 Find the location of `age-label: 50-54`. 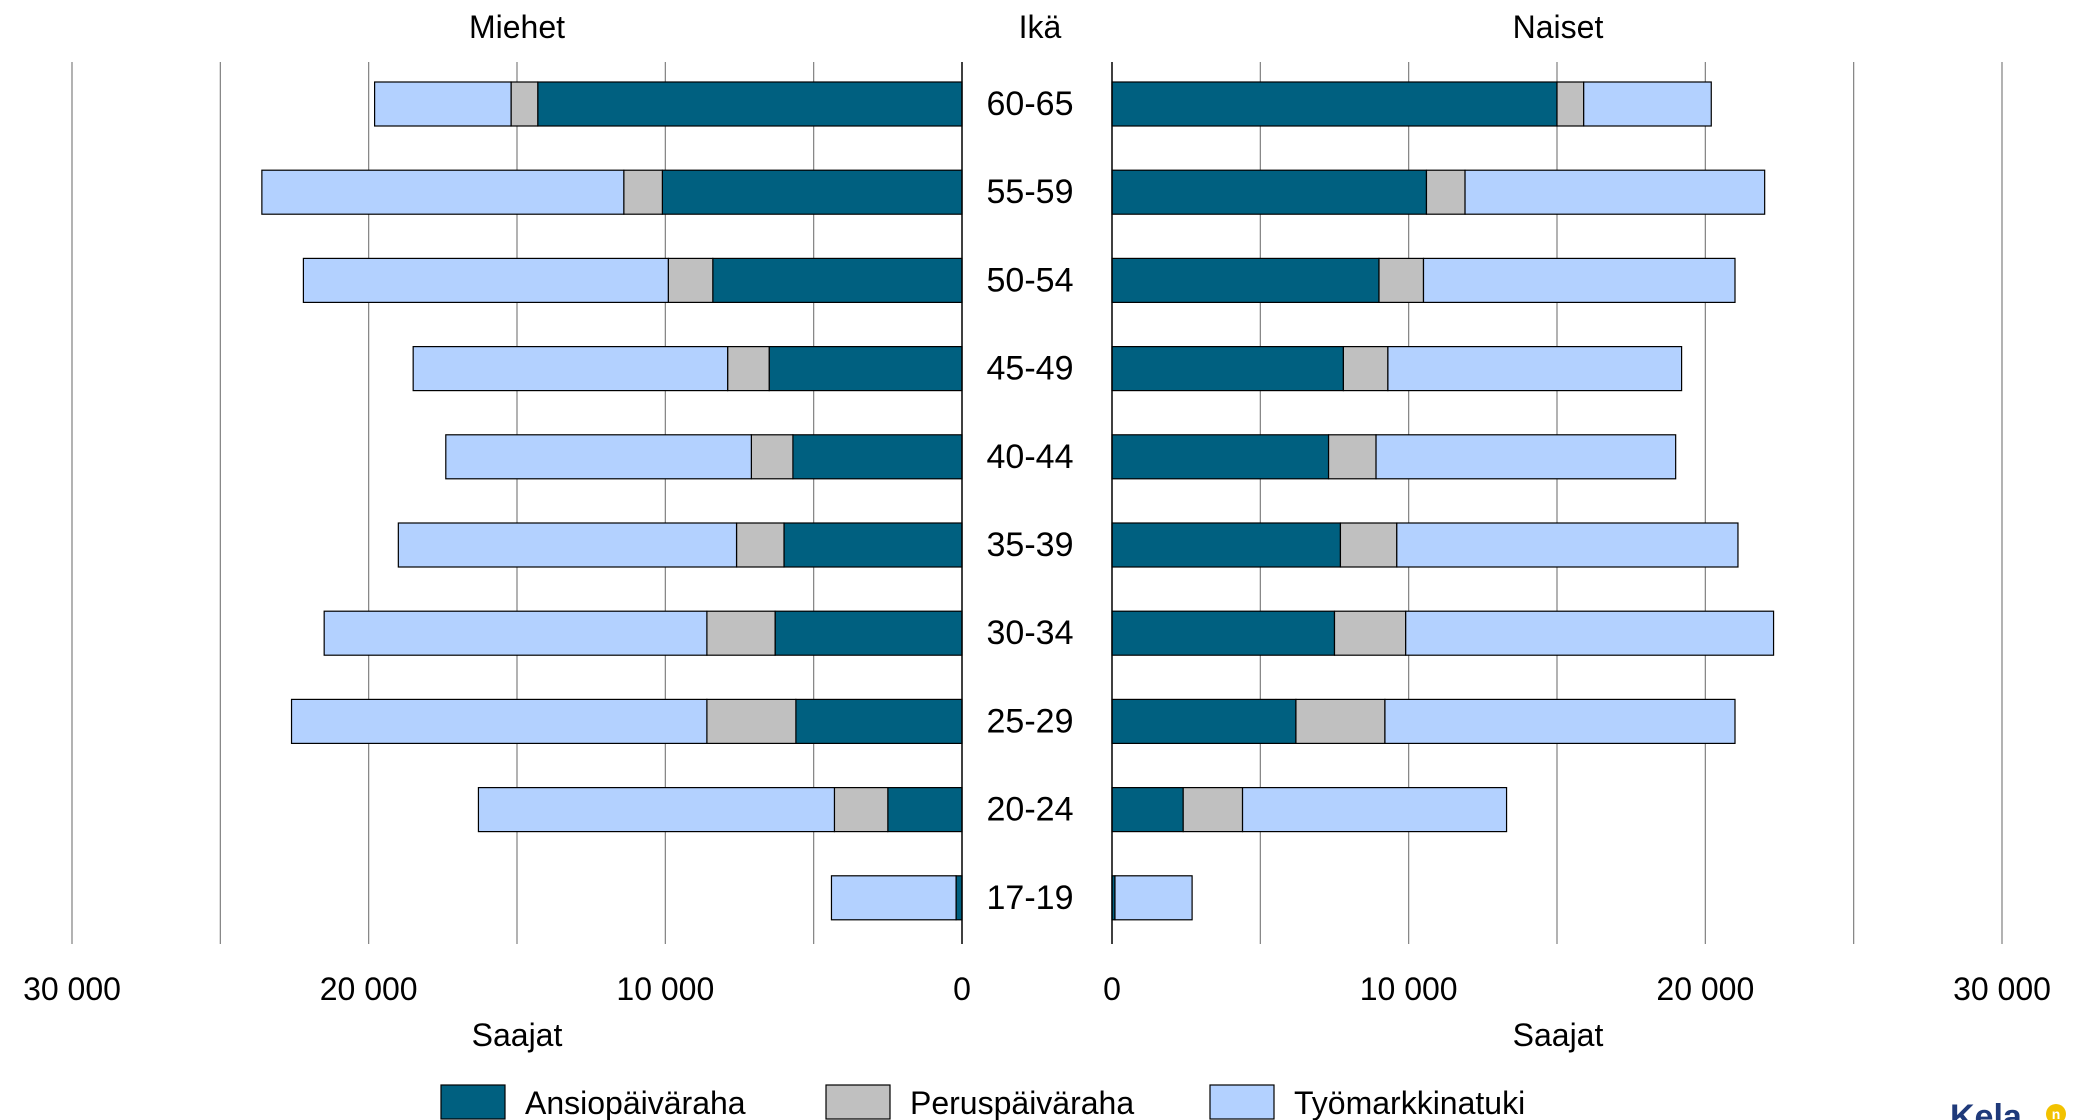

age-label: 50-54 is located at coordinates (1030, 280).